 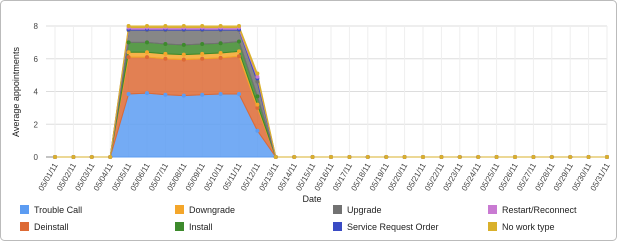 What do you see at coordinates (528, 227) in the screenshot?
I see `legend-label: No work type` at bounding box center [528, 227].